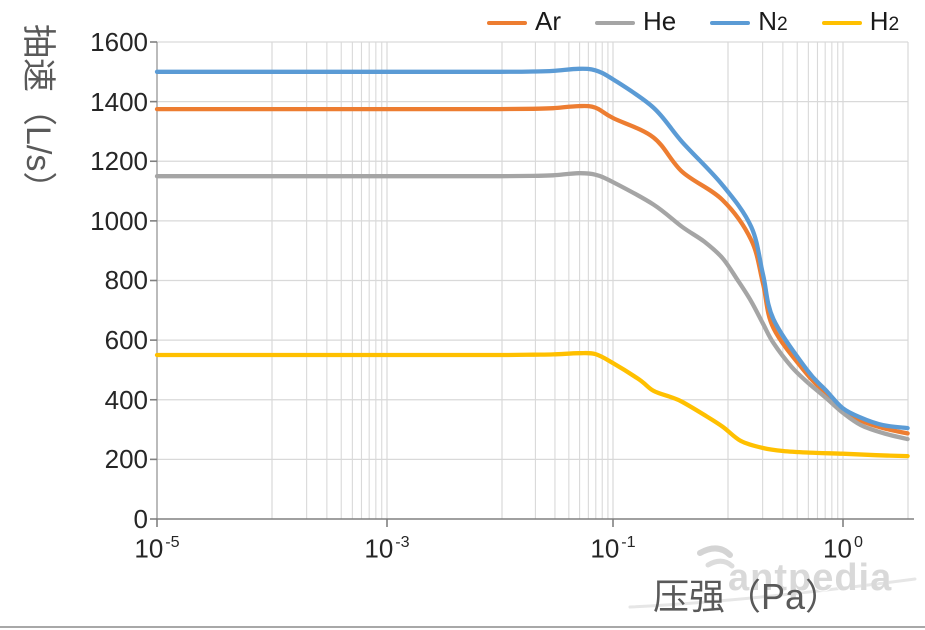 The image size is (925, 630). What do you see at coordinates (810, 578) in the screenshot?
I see `watermark-text: antpedia` at bounding box center [810, 578].